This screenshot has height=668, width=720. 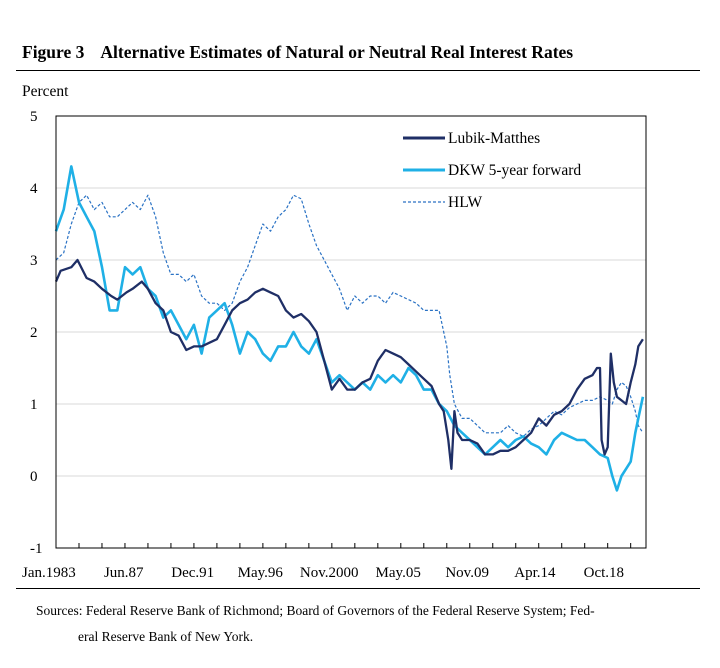 I want to click on y-tick-label: 5, so click(x=34, y=117).